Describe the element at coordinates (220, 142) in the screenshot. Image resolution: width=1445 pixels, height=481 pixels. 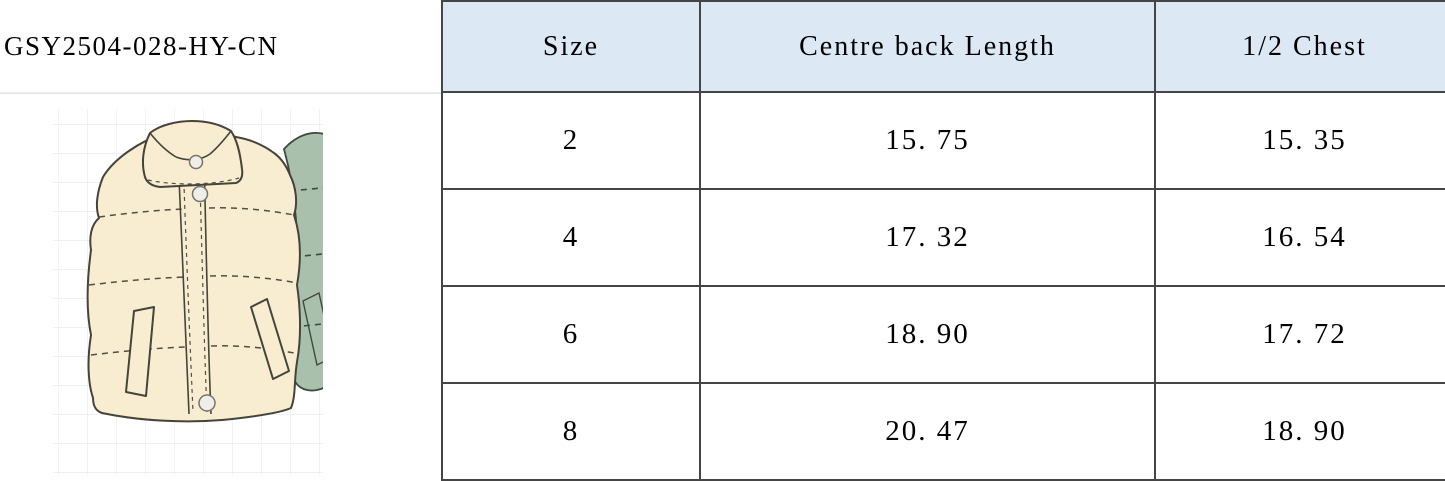
I see `collar-fold-right` at that location.